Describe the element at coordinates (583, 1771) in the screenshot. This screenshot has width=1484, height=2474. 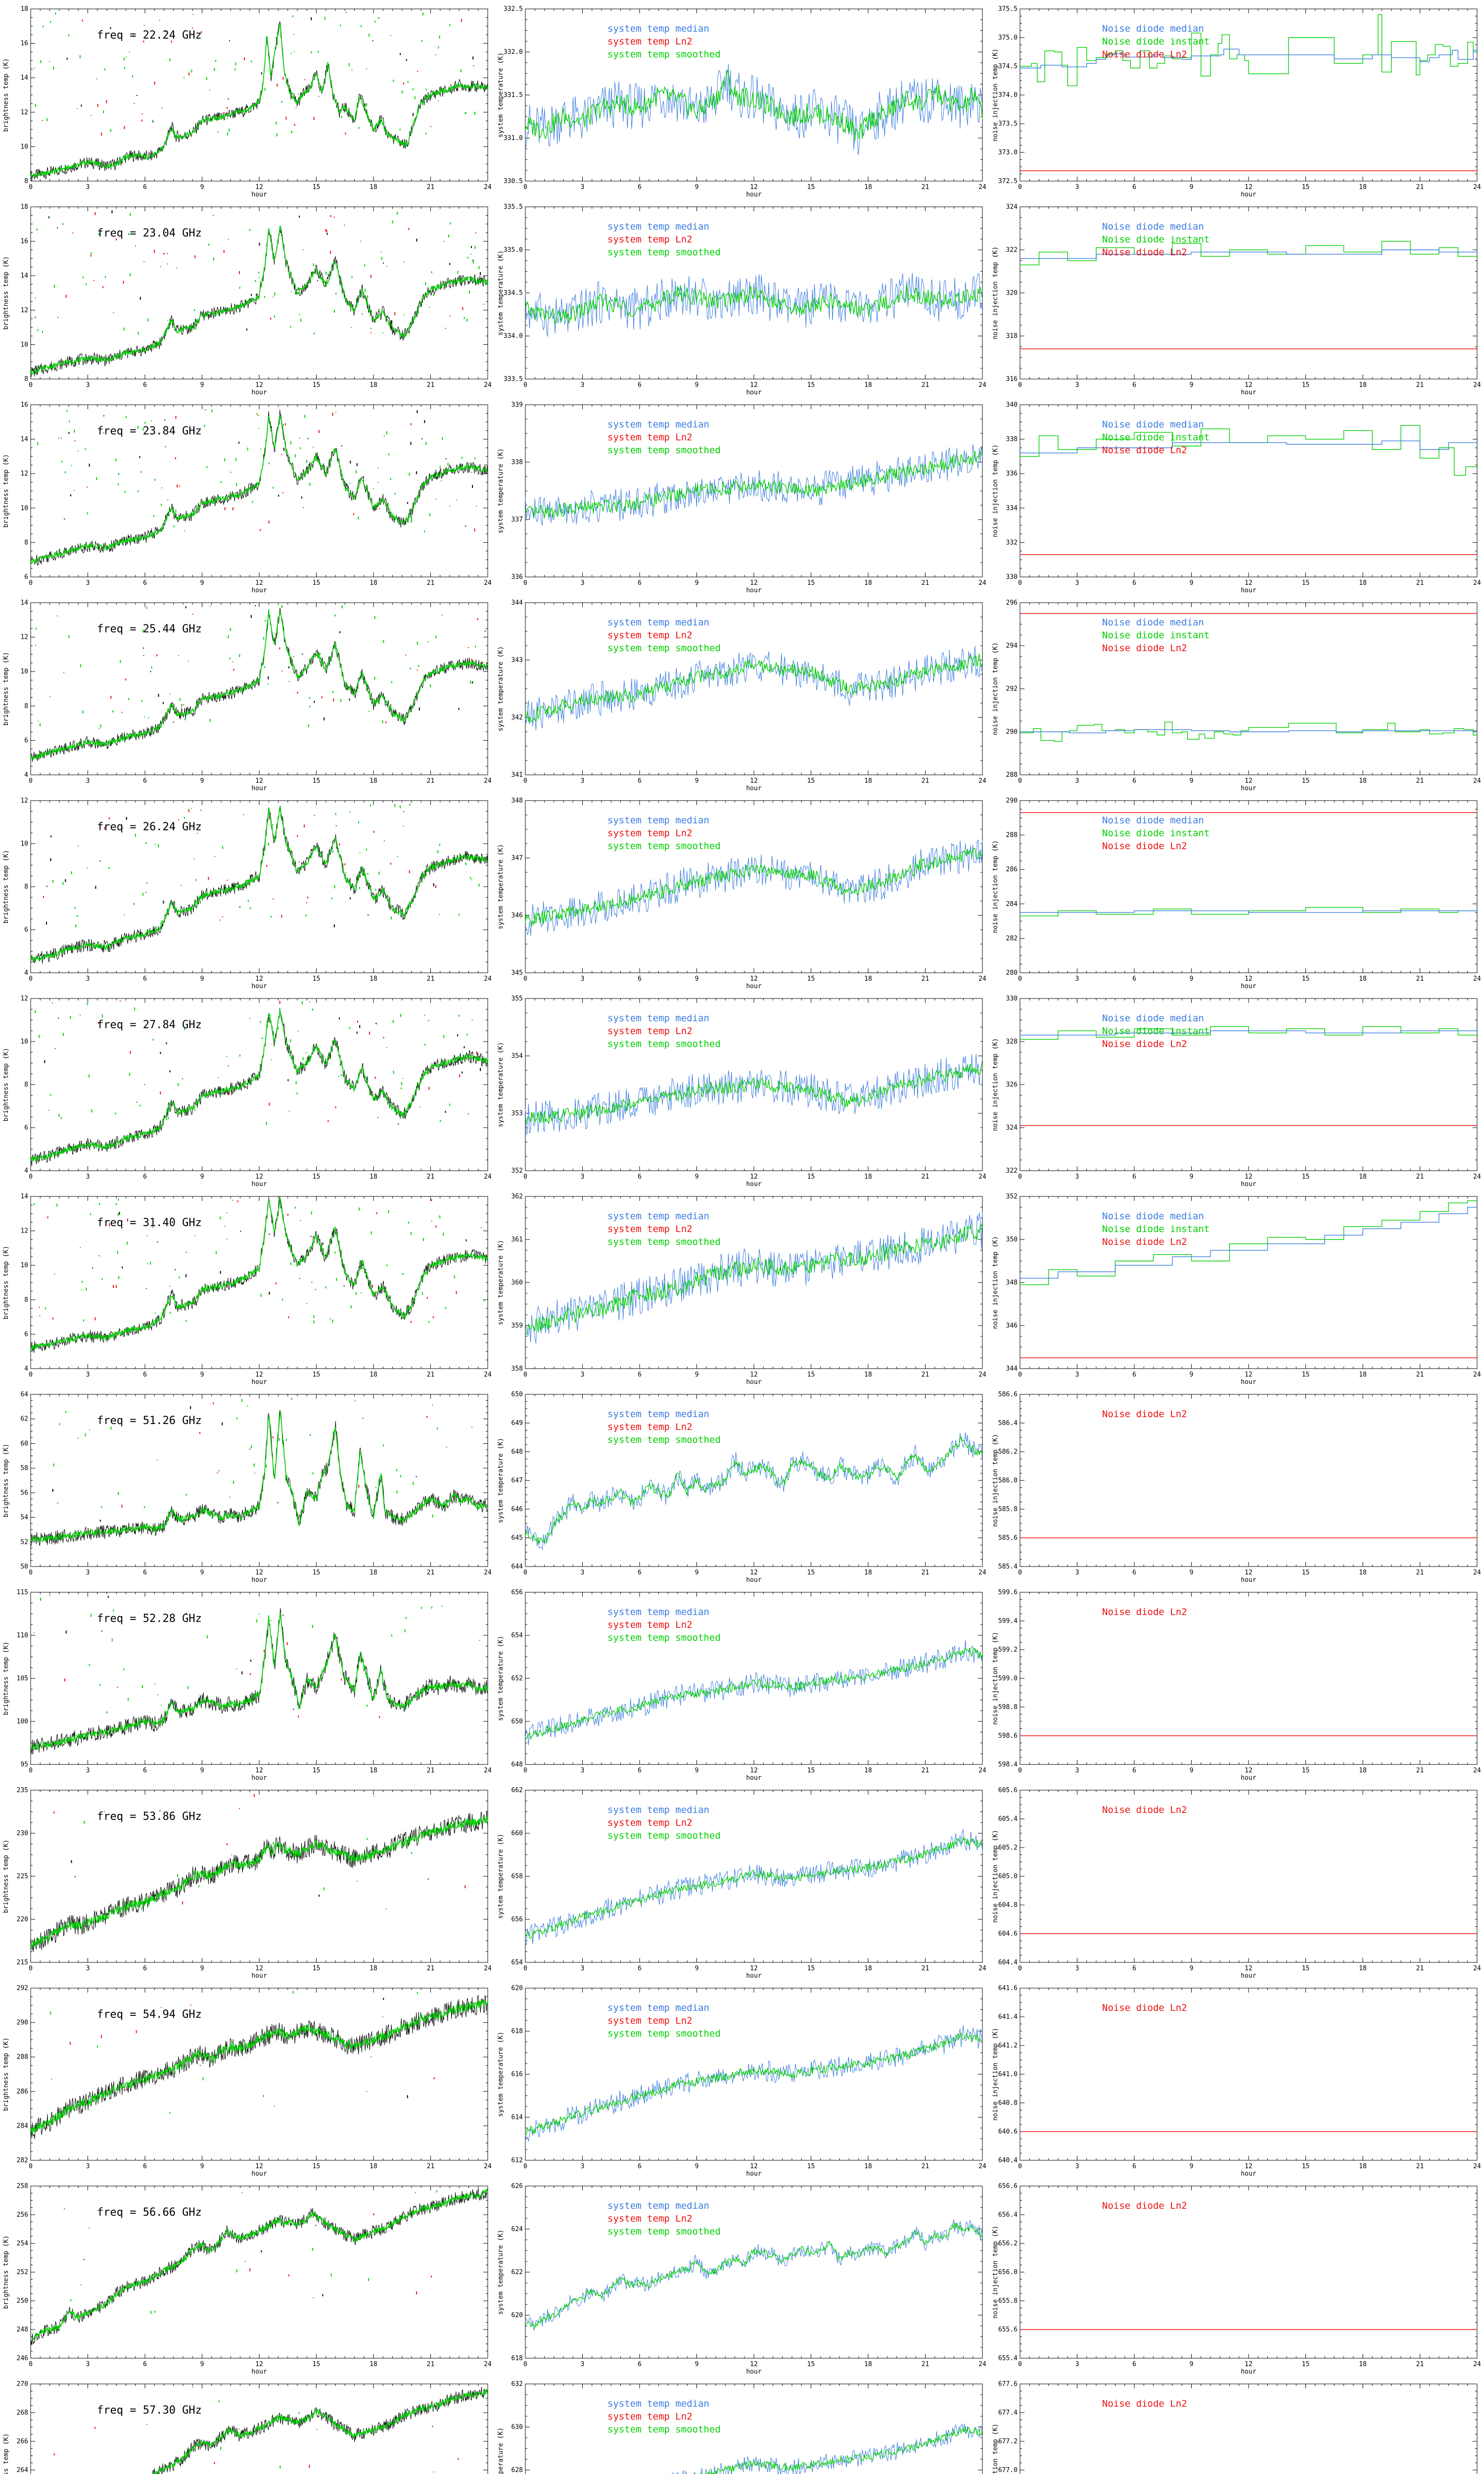
I see `systemp-r9-x-tick-label: 3` at that location.